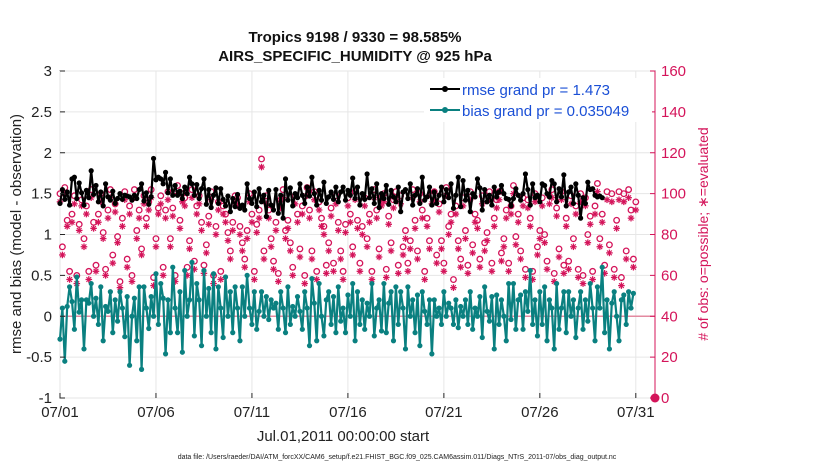  What do you see at coordinates (669, 357) in the screenshot?
I see `y-right-tick-label: 20` at bounding box center [669, 357].